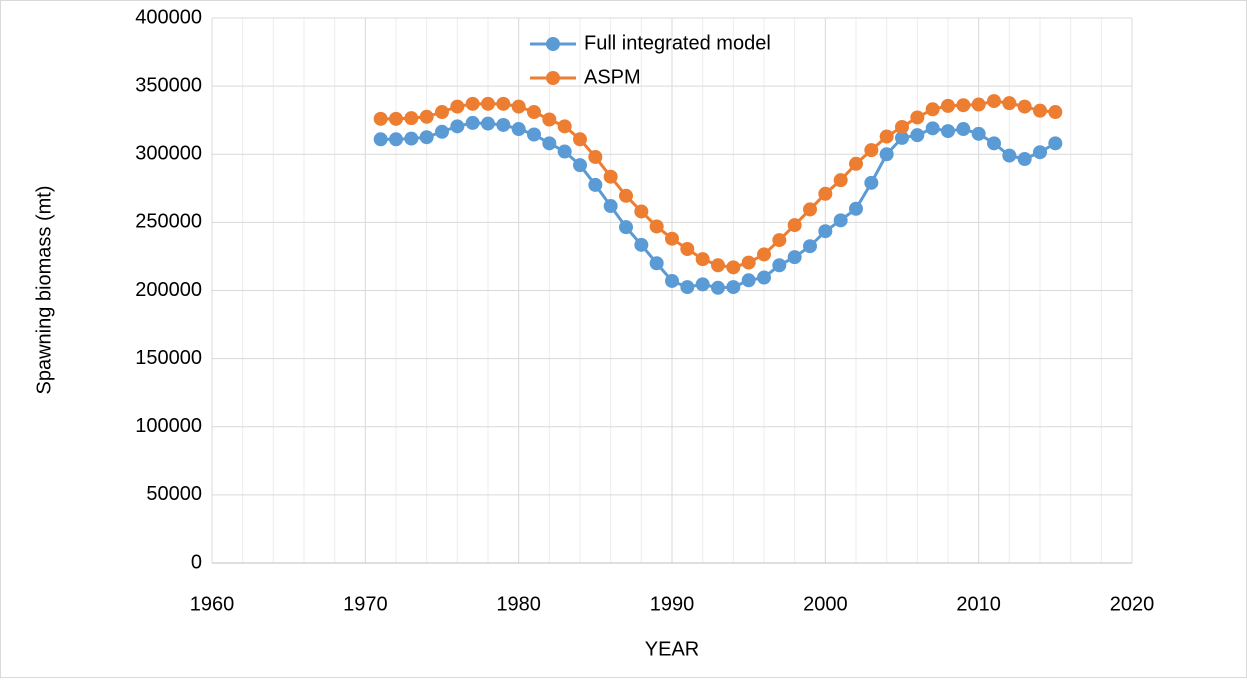 The height and width of the screenshot is (683, 1247). What do you see at coordinates (168, 358) in the screenshot?
I see `y-tick-label: 150000` at bounding box center [168, 358].